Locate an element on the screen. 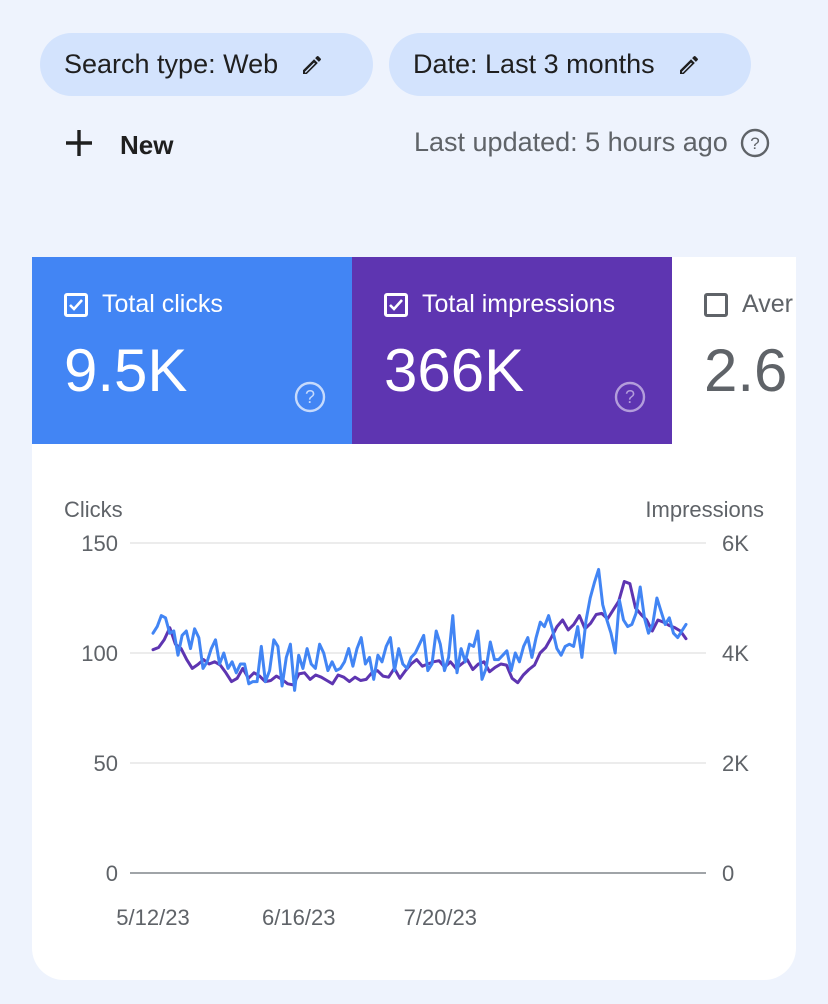  y-right-tick-label: 4K is located at coordinates (735, 653).